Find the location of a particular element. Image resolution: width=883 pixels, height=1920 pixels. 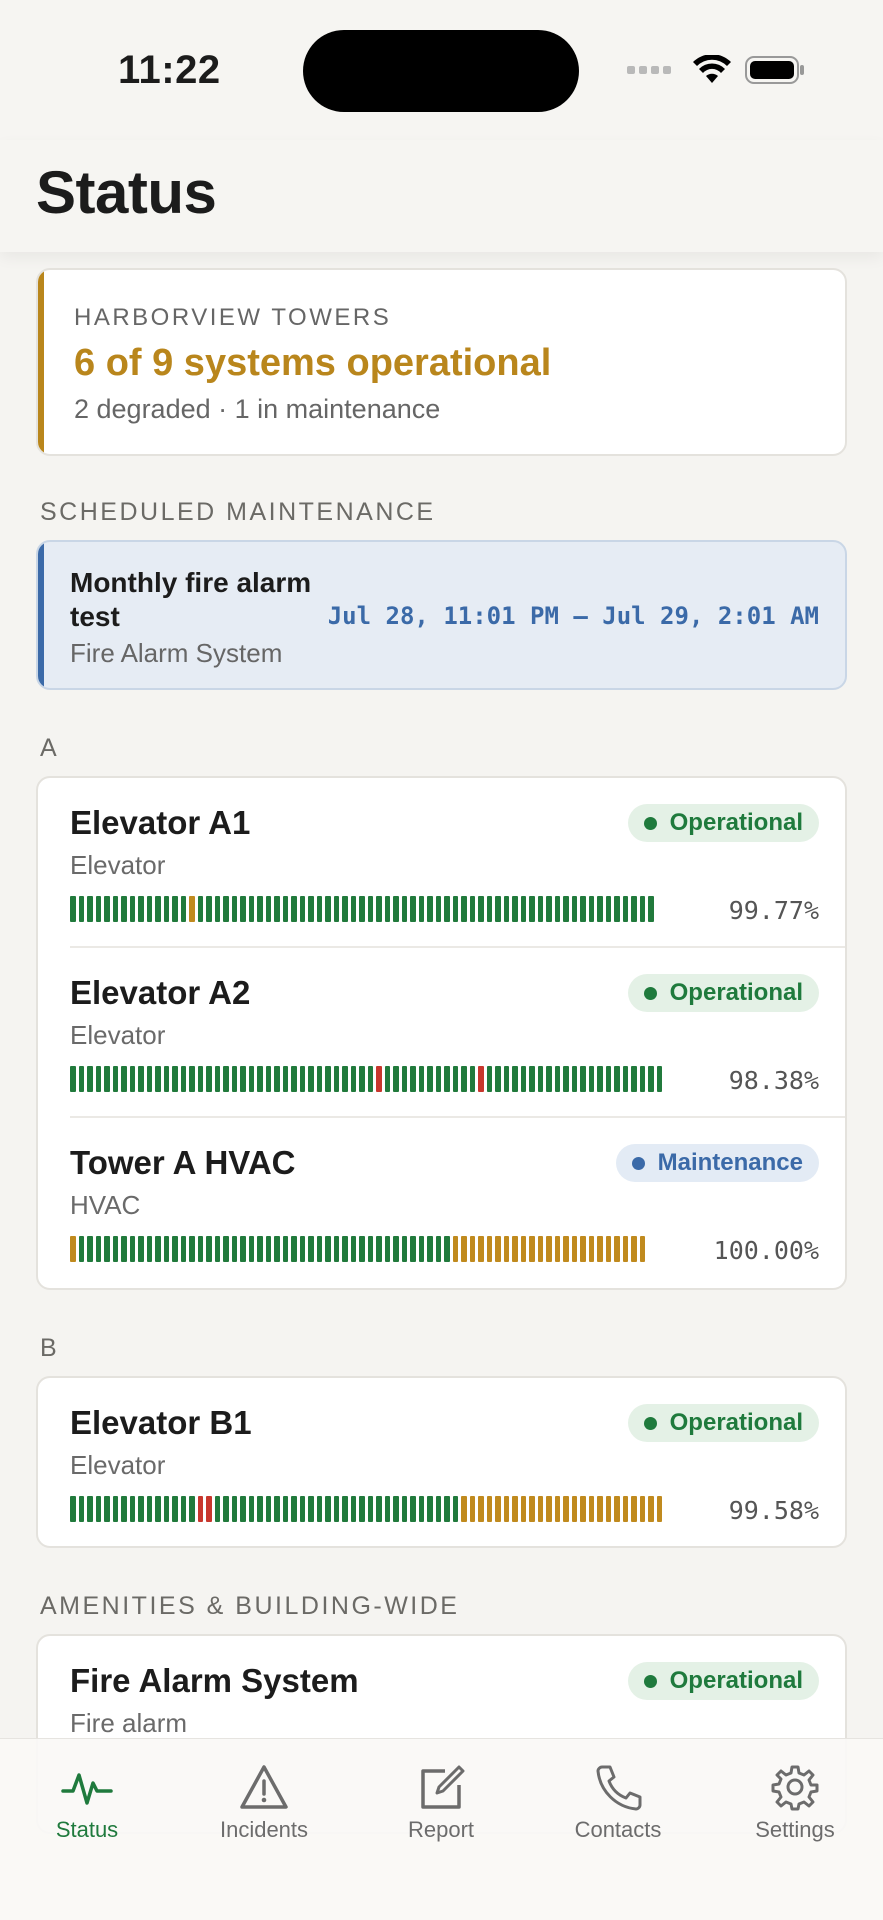

tab-incidents: Incidents is located at coordinates (264, 1803).